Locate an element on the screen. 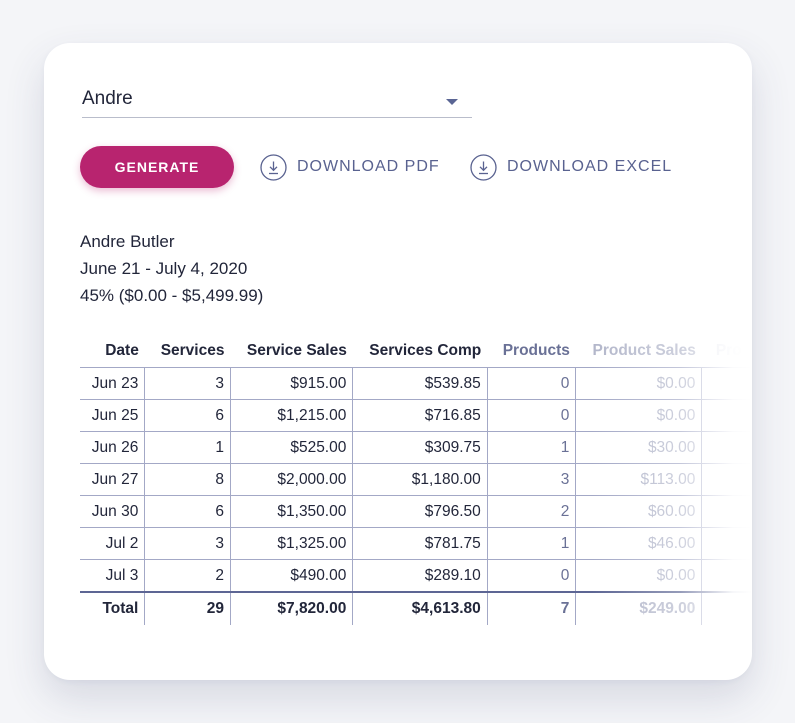 This screenshot has width=795, height=723. cell-date: Jun 23 is located at coordinates (112, 383).